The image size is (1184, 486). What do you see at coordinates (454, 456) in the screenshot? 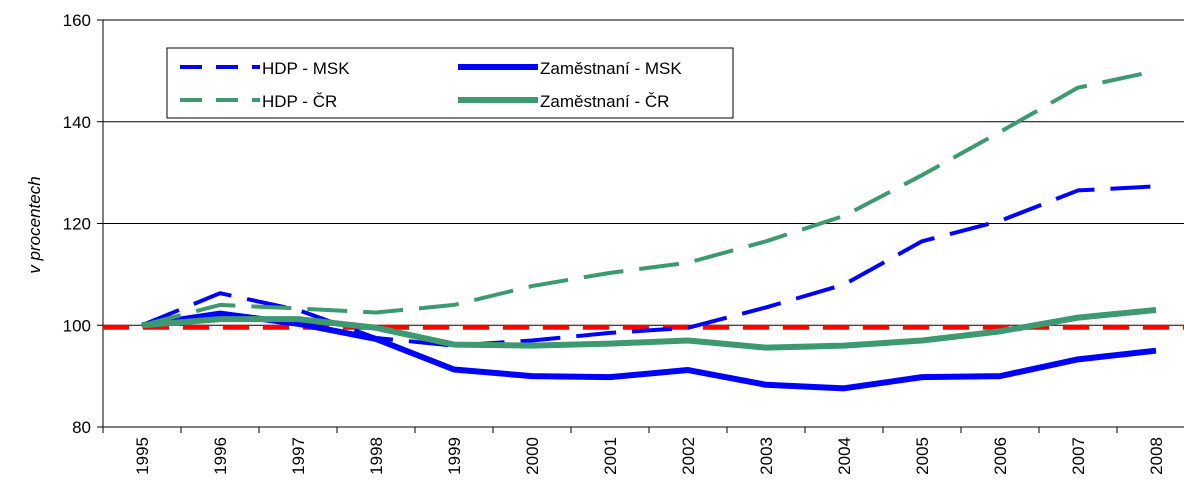
I see `x-tick-label: 1999` at bounding box center [454, 456].